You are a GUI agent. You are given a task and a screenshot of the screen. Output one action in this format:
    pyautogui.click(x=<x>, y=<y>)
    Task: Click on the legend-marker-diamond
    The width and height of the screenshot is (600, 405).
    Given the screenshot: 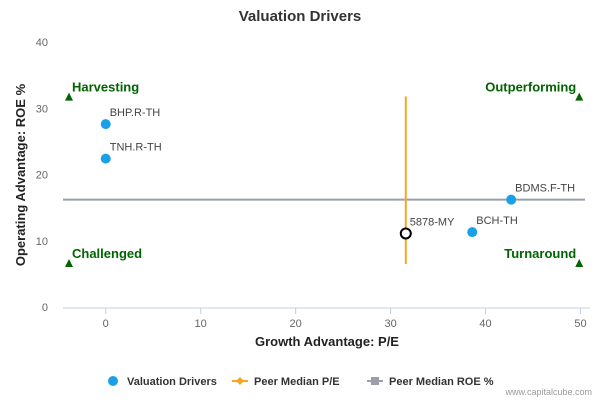 What is the action you would take?
    pyautogui.click(x=240, y=381)
    